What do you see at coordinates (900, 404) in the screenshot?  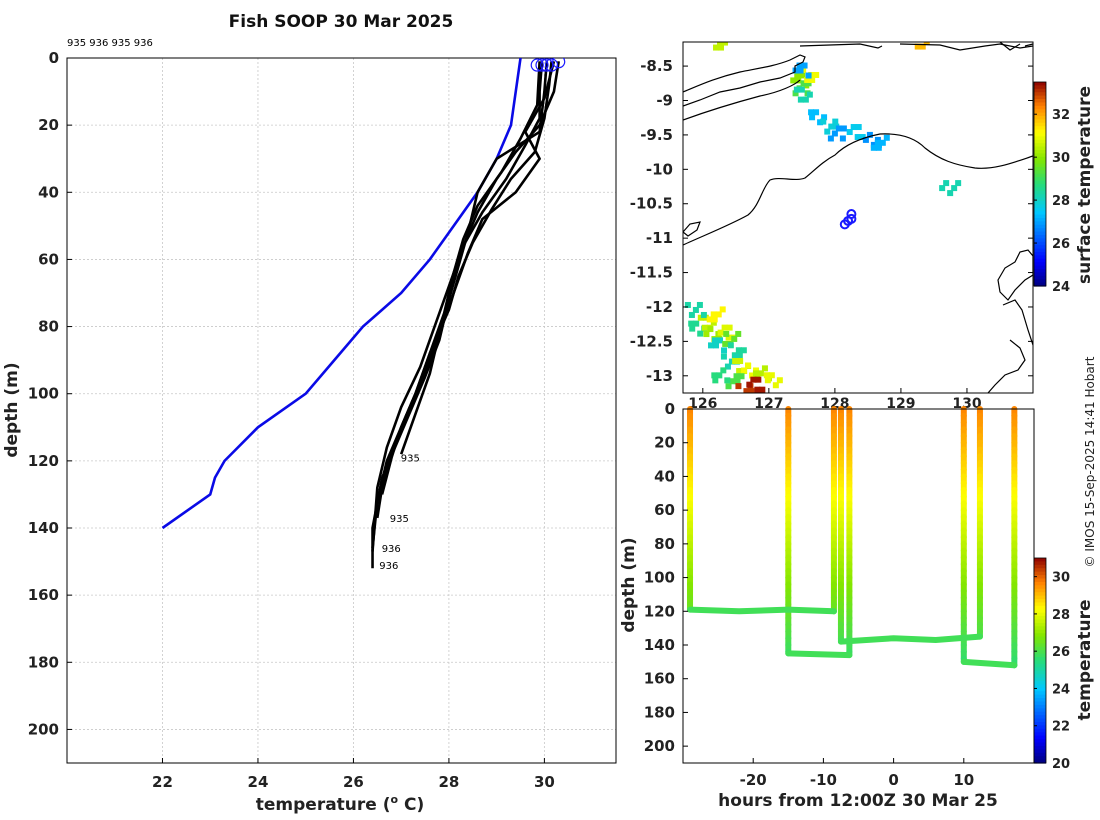 I see `map-x-tick-label: 129` at bounding box center [900, 404].